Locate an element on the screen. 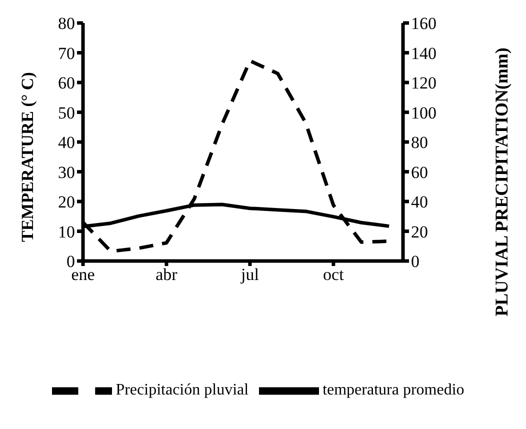  y-tick-label: 80 is located at coordinates (66, 24).